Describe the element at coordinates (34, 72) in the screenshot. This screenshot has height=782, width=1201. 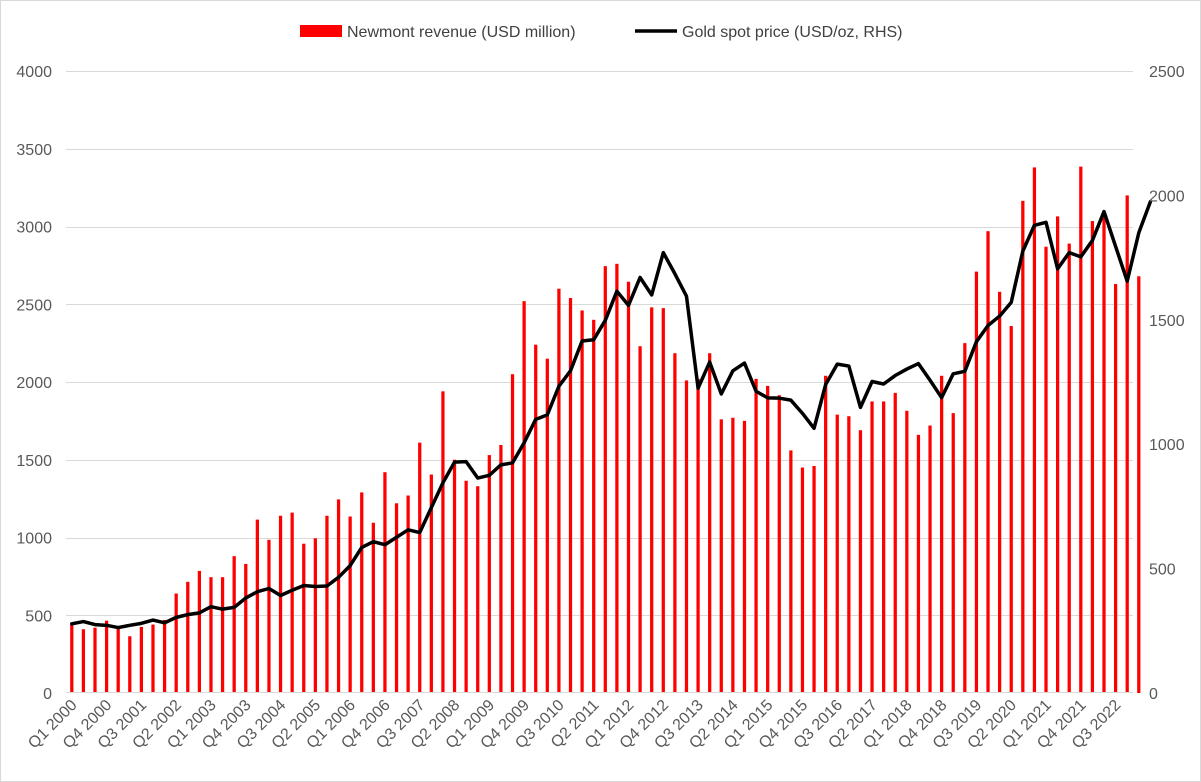
I see `y-left-tick-label: 4000` at that location.